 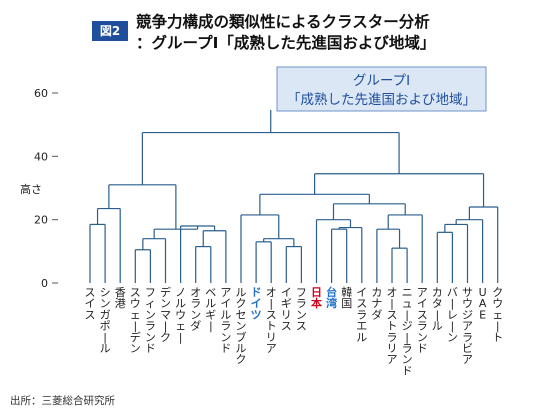 I want to click on y-tick-label: 20, so click(x=41, y=220).